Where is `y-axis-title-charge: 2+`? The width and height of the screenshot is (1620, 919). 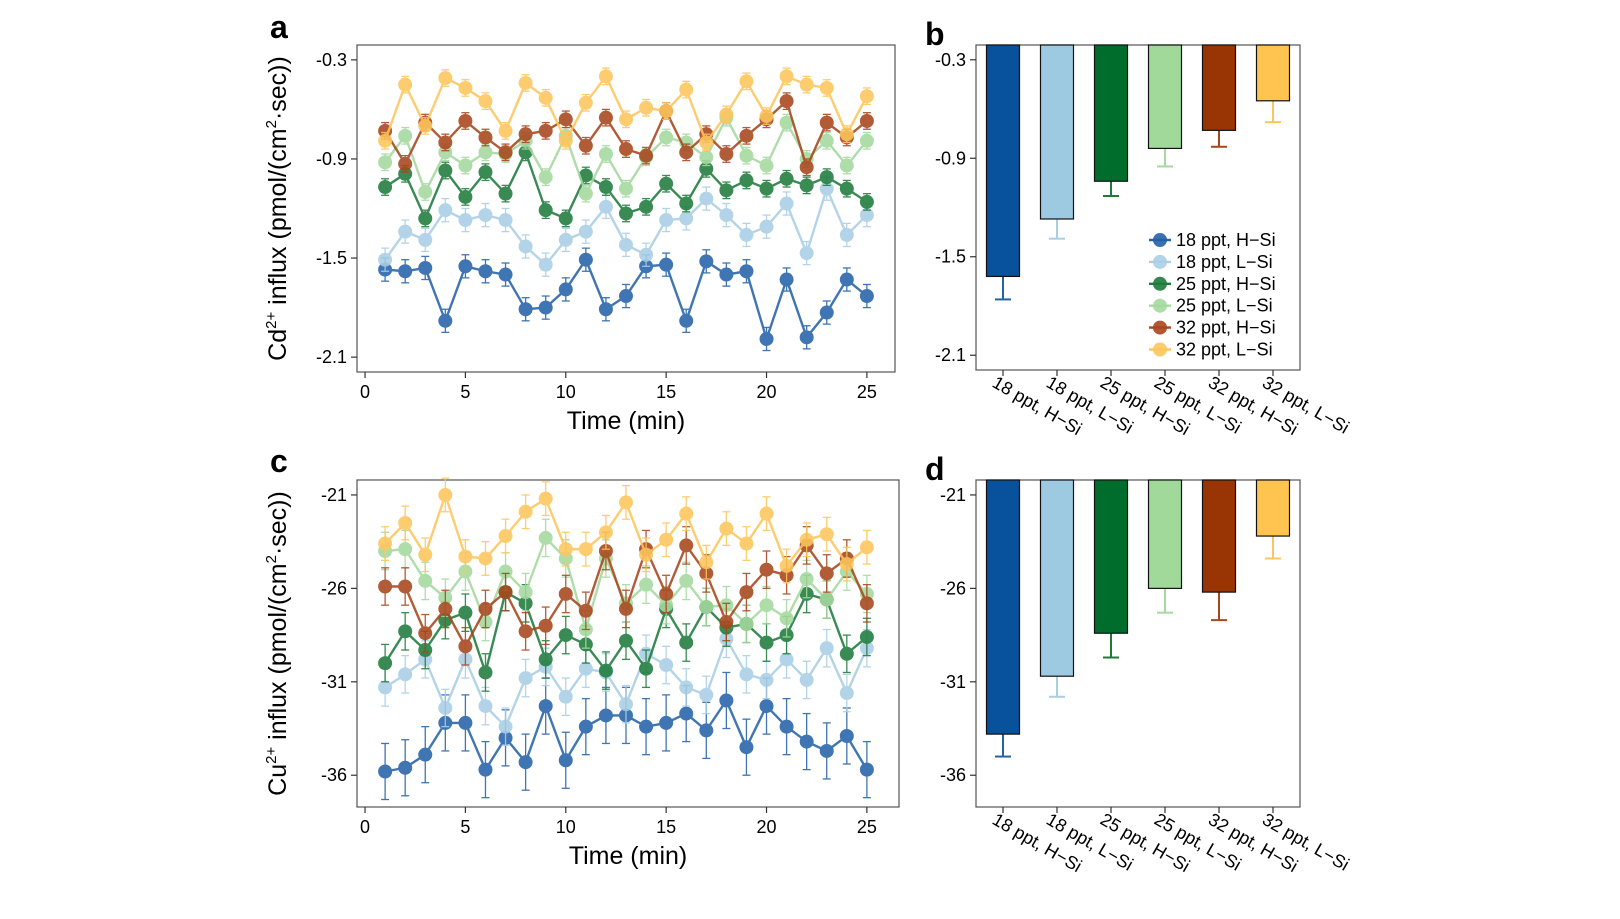 y-axis-title-charge: 2+ is located at coordinates (271, 320).